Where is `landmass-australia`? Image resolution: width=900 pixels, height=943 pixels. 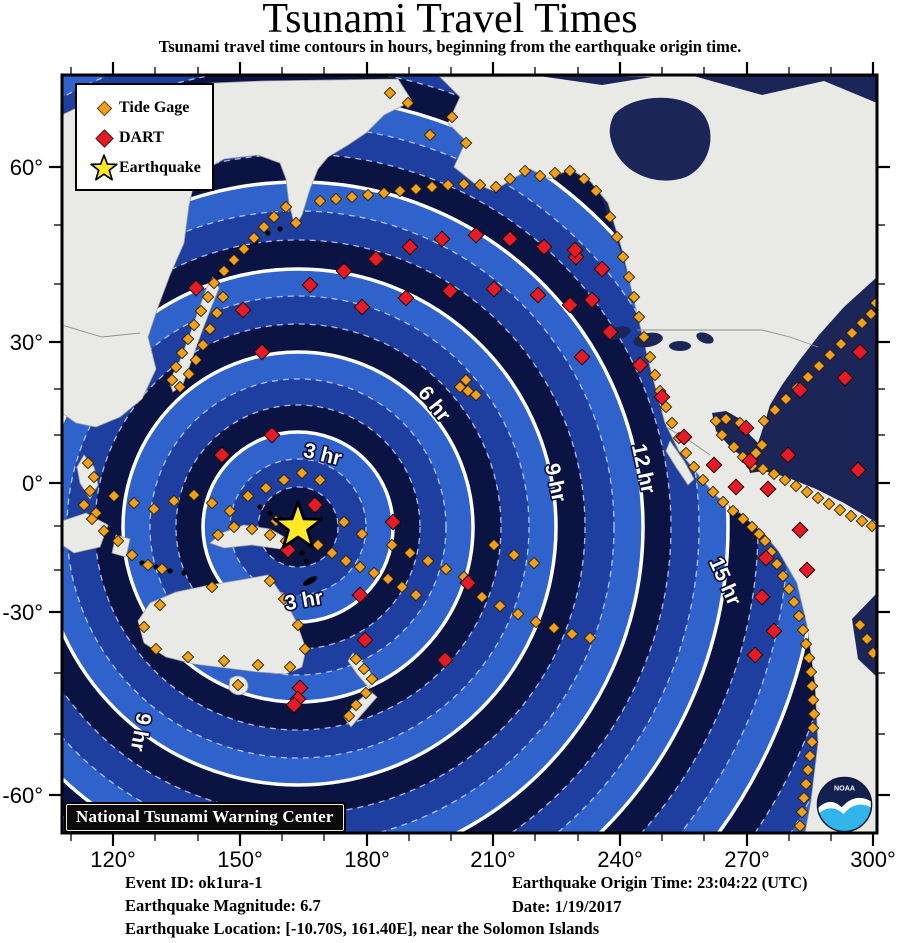 landmass-australia is located at coordinates (222, 624).